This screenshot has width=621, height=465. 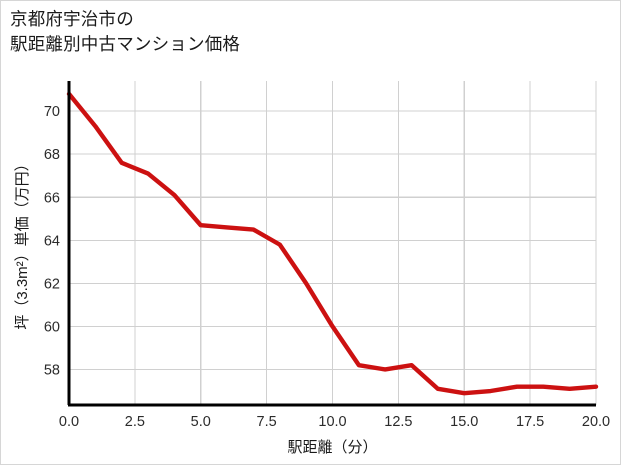 I want to click on y-tick-label: 70, so click(x=52, y=112).